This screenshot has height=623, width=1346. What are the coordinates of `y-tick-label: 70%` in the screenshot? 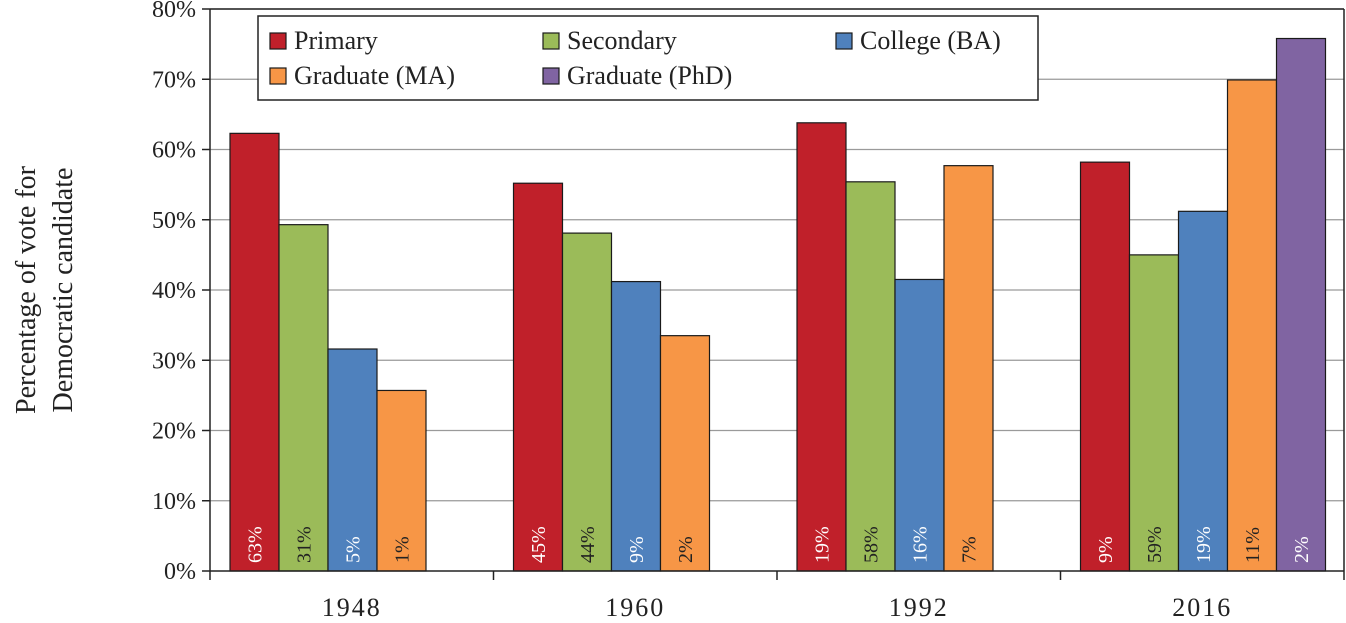 It's located at (174, 80).